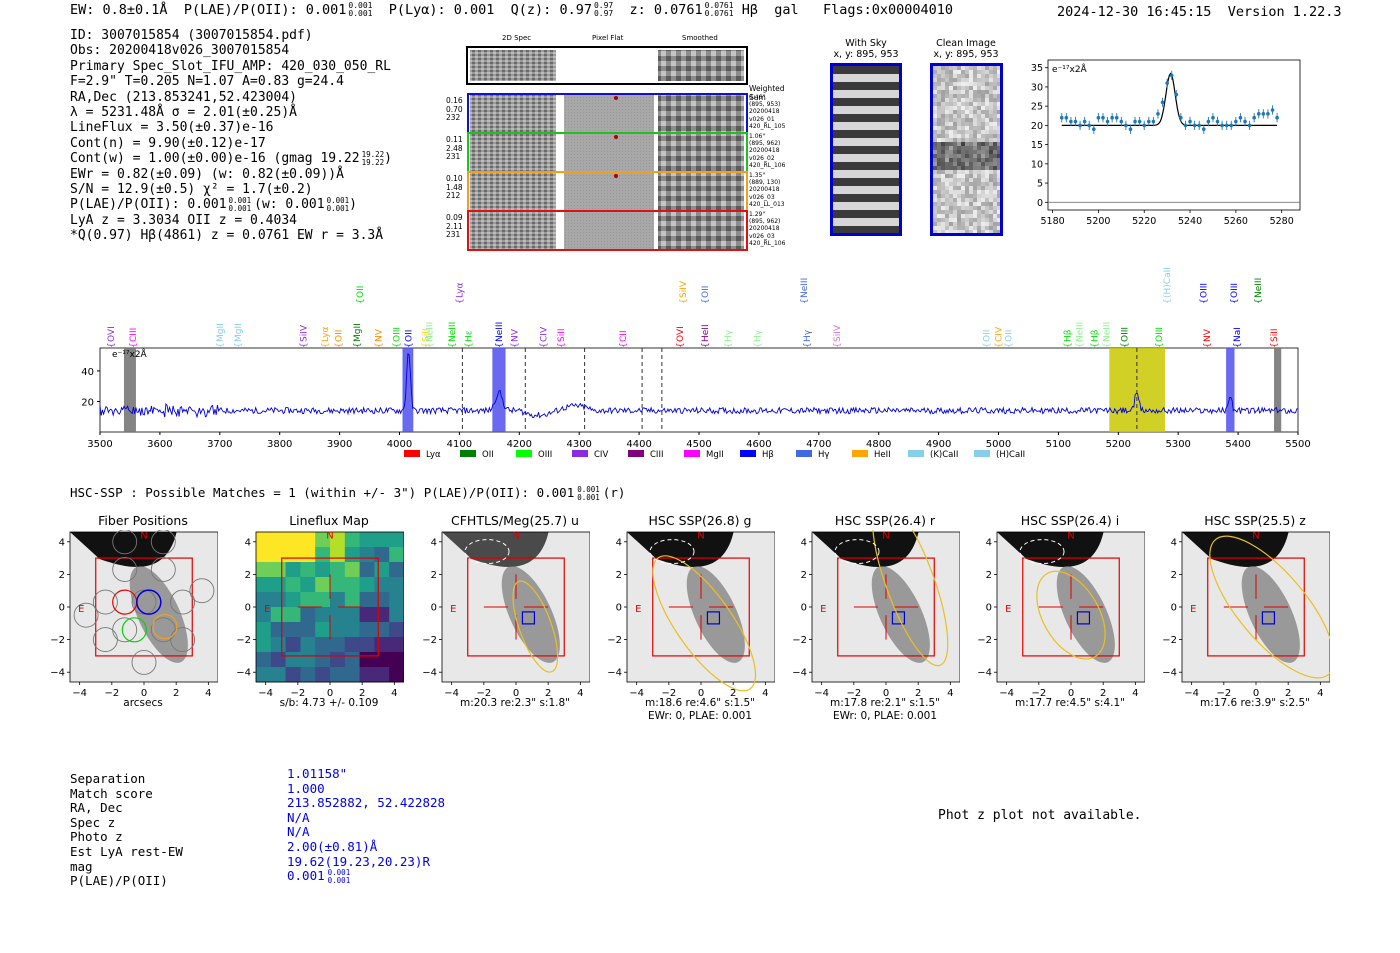  I want to click on fiber-meta-line: 1.06", so click(757, 136).